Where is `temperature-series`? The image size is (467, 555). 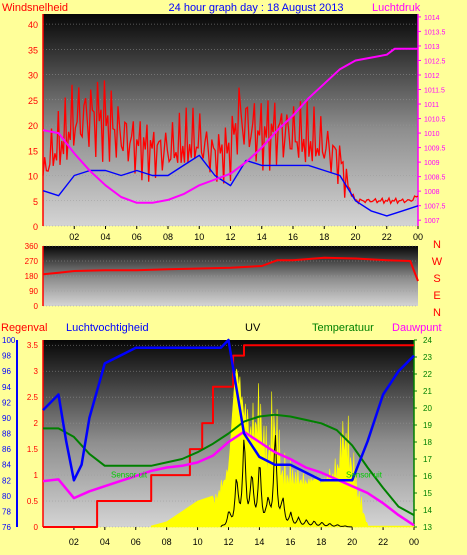 temperature-series is located at coordinates (229, 464).